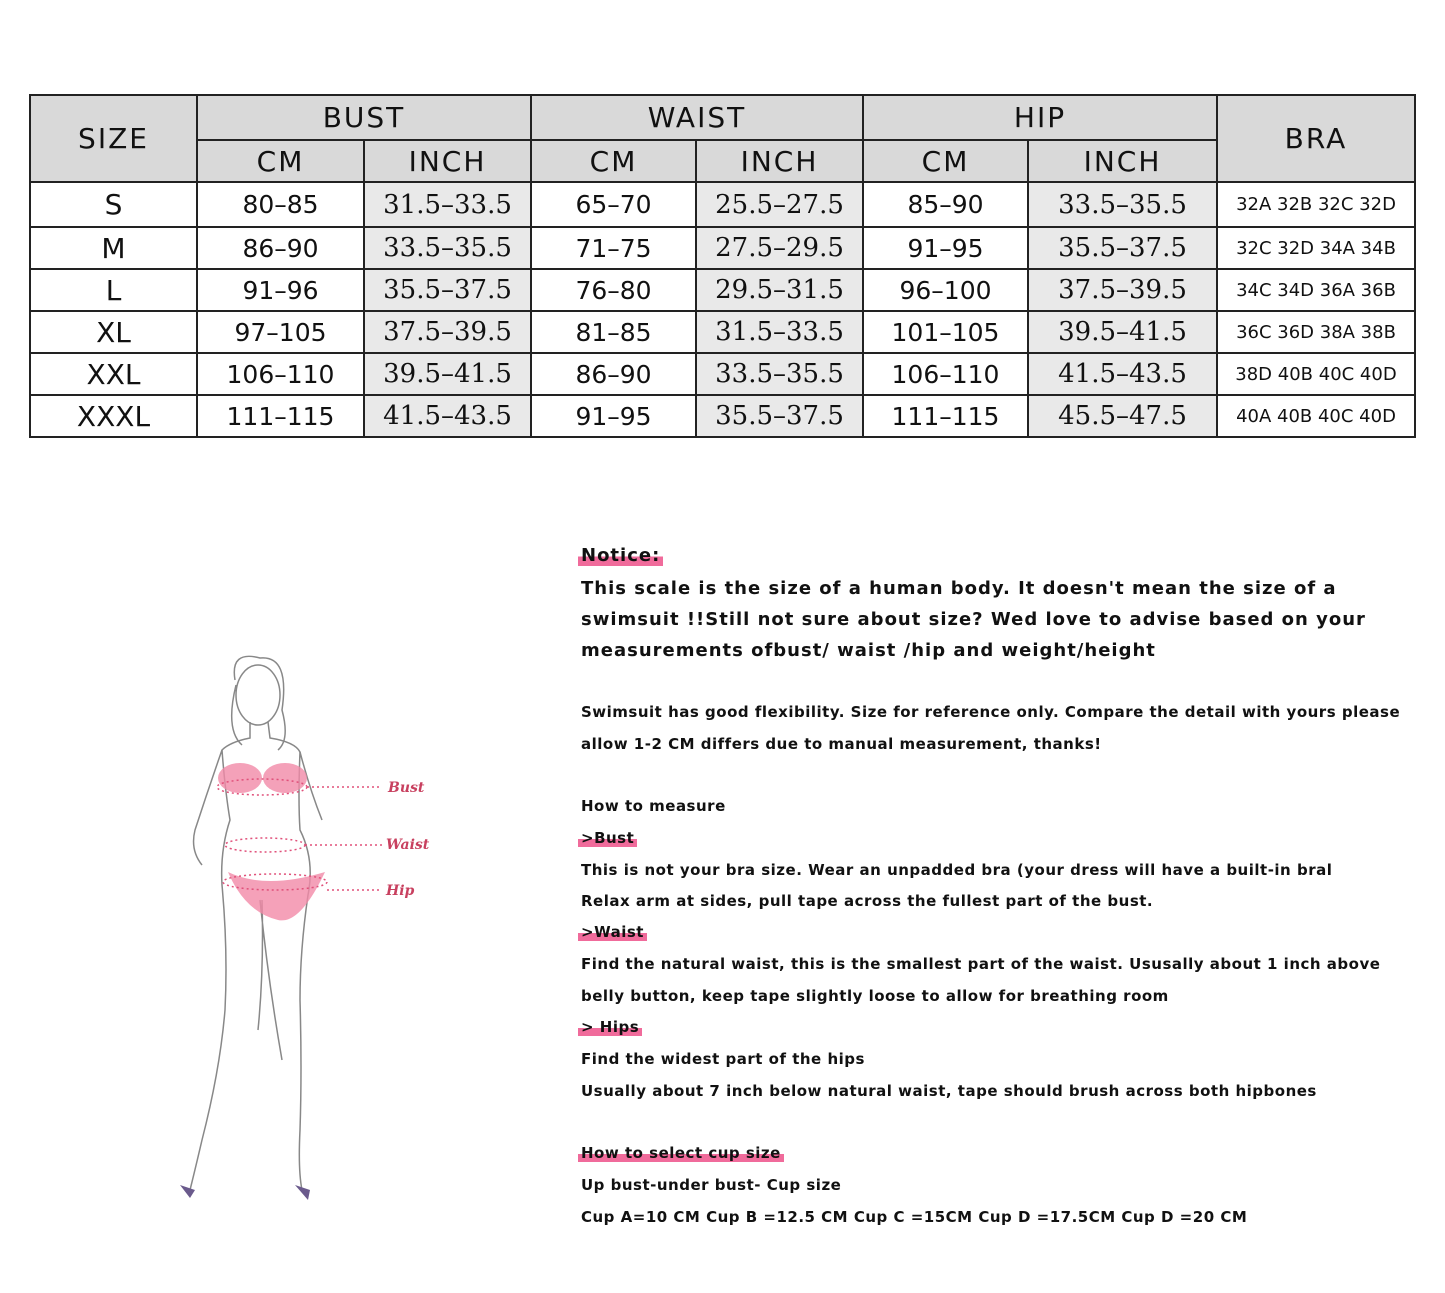  Describe the element at coordinates (364, 117) in the screenshot. I see `group-header: BUST` at that location.